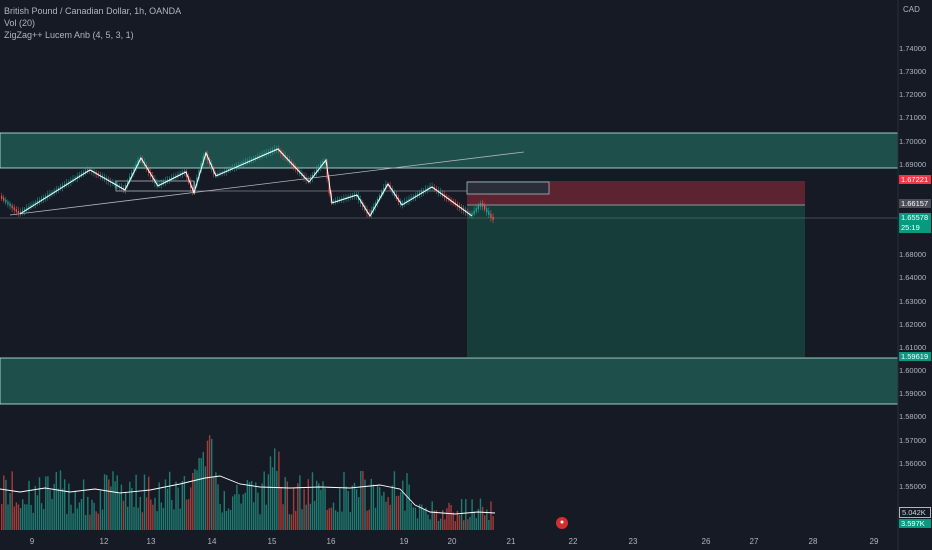  Describe the element at coordinates (913, 48) in the screenshot. I see `price-tick: 1.74000` at that location.